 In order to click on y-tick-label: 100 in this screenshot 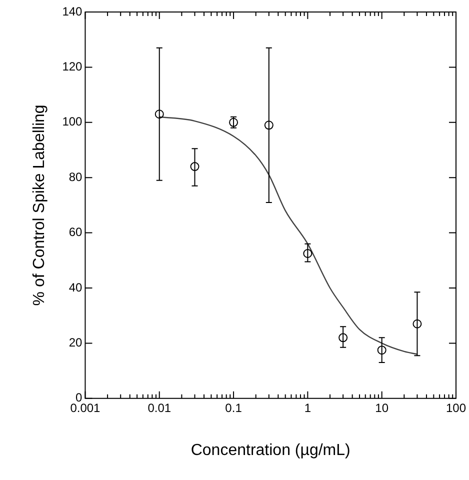, I will do `click(72, 121)`.